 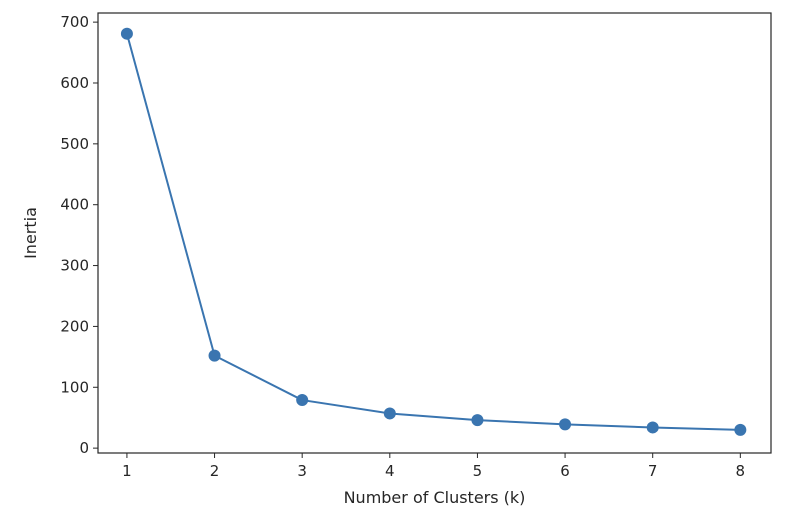 I want to click on y-tick-label: 500, so click(x=74, y=144).